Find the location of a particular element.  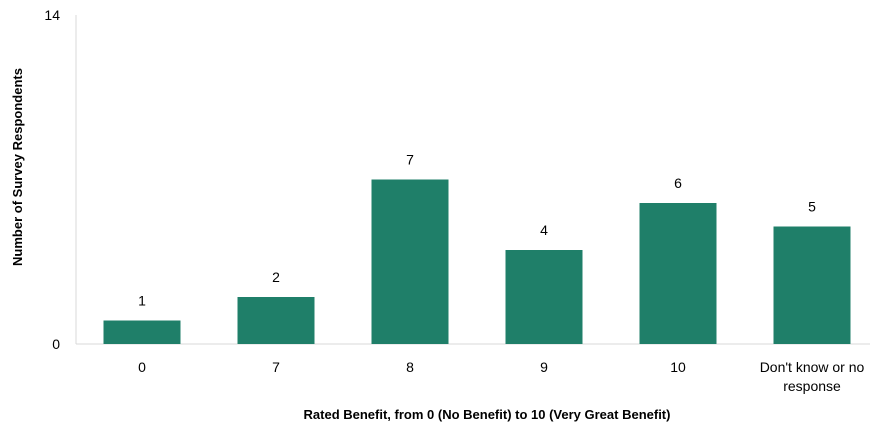

y-axis-title: Number of Survey Respondents is located at coordinates (17, 167).